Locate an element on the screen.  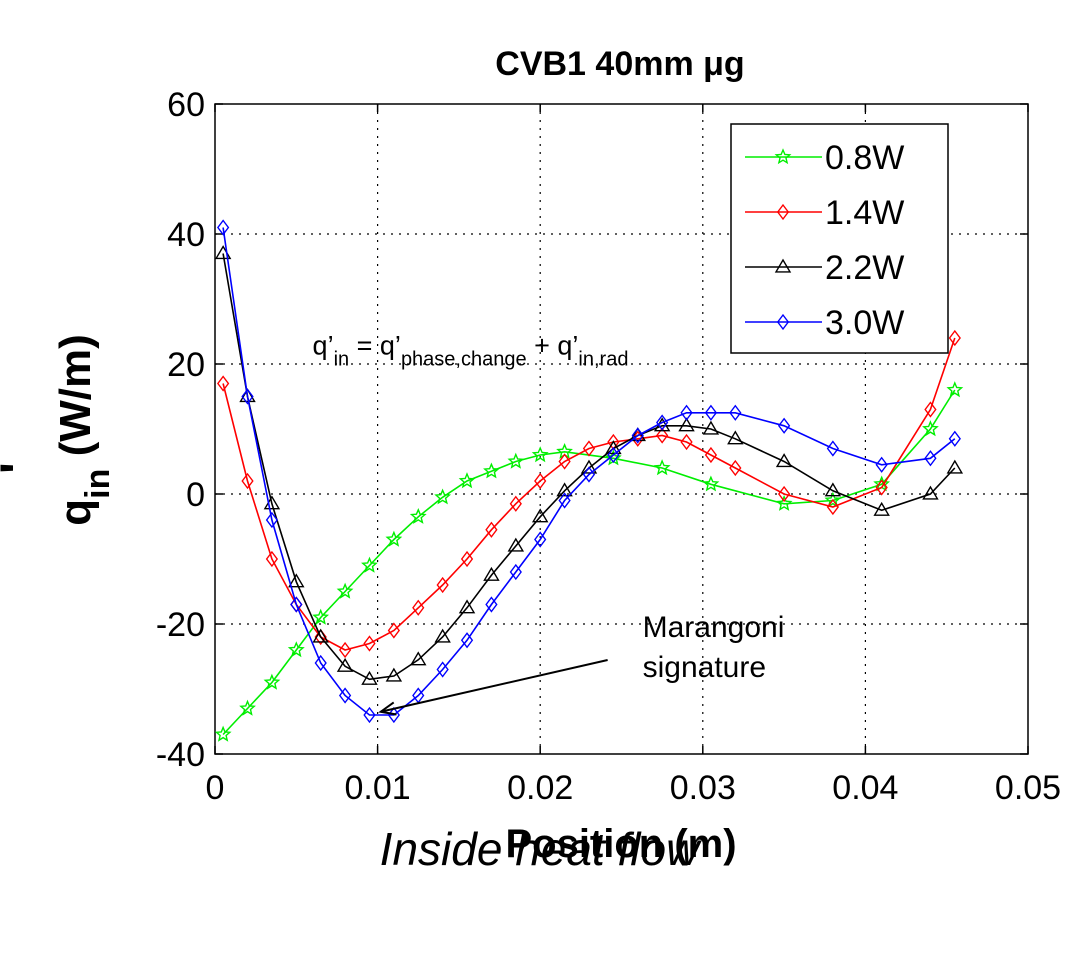
y-tick-label: 40 is located at coordinates (186, 235).